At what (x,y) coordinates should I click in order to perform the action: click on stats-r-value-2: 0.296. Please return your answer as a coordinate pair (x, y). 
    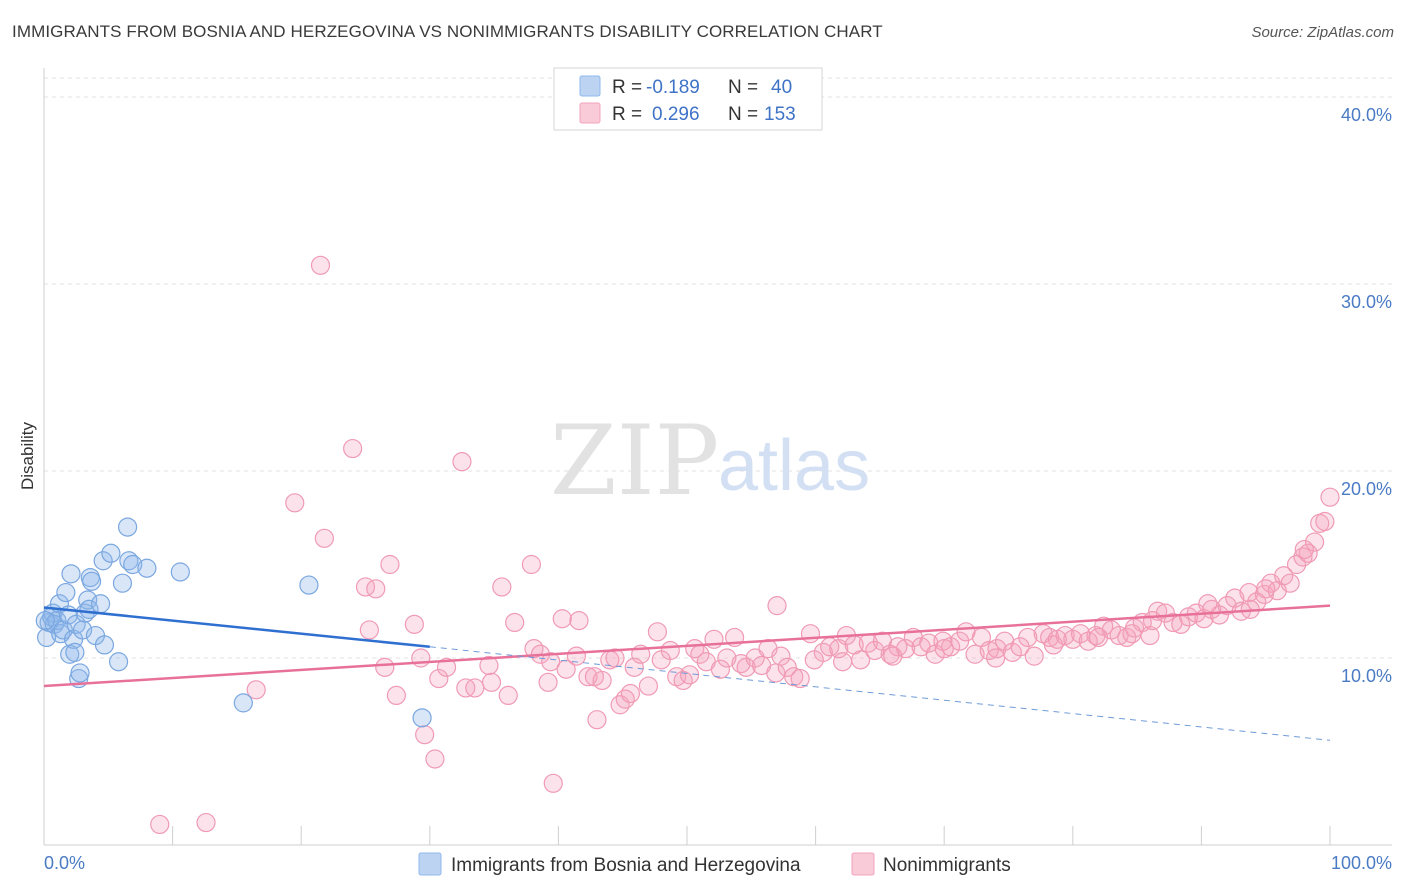
    Looking at the image, I should click on (676, 114).